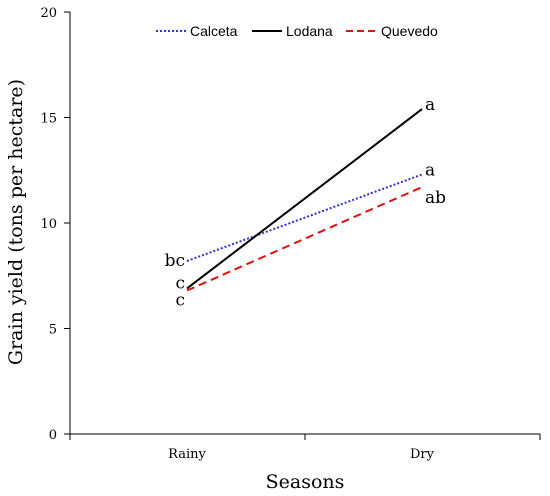 Image resolution: width=550 pixels, height=496 pixels. What do you see at coordinates (53, 330) in the screenshot?
I see `y-tick-label: 5` at bounding box center [53, 330].